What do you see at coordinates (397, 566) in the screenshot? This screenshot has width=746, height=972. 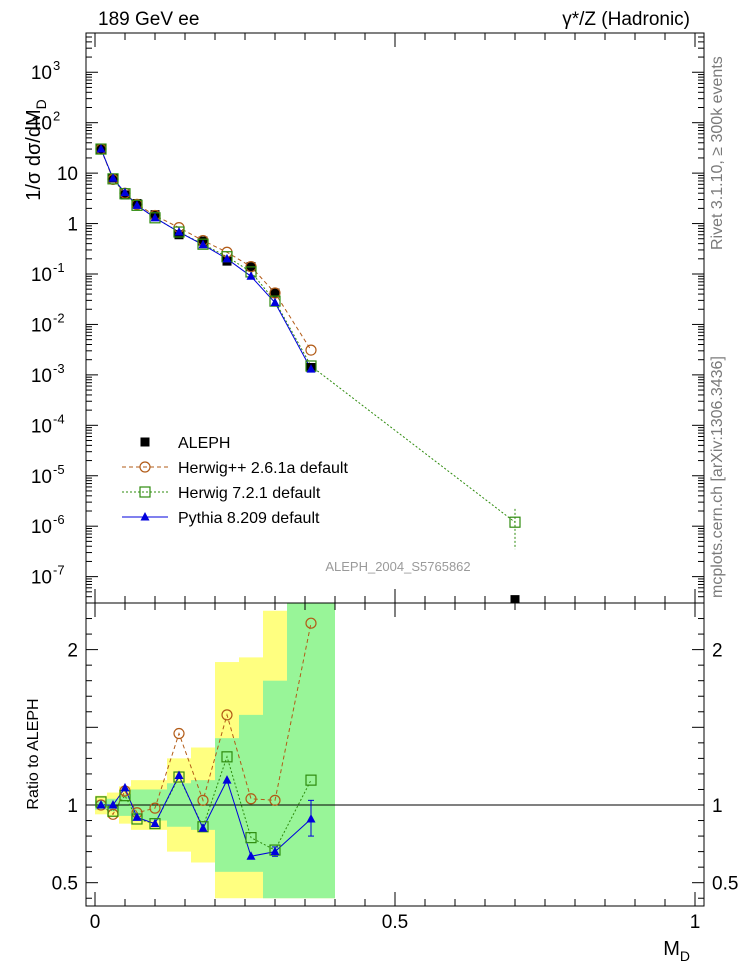 I see `analysis-watermark: ALEPH_2004_S5765862` at bounding box center [397, 566].